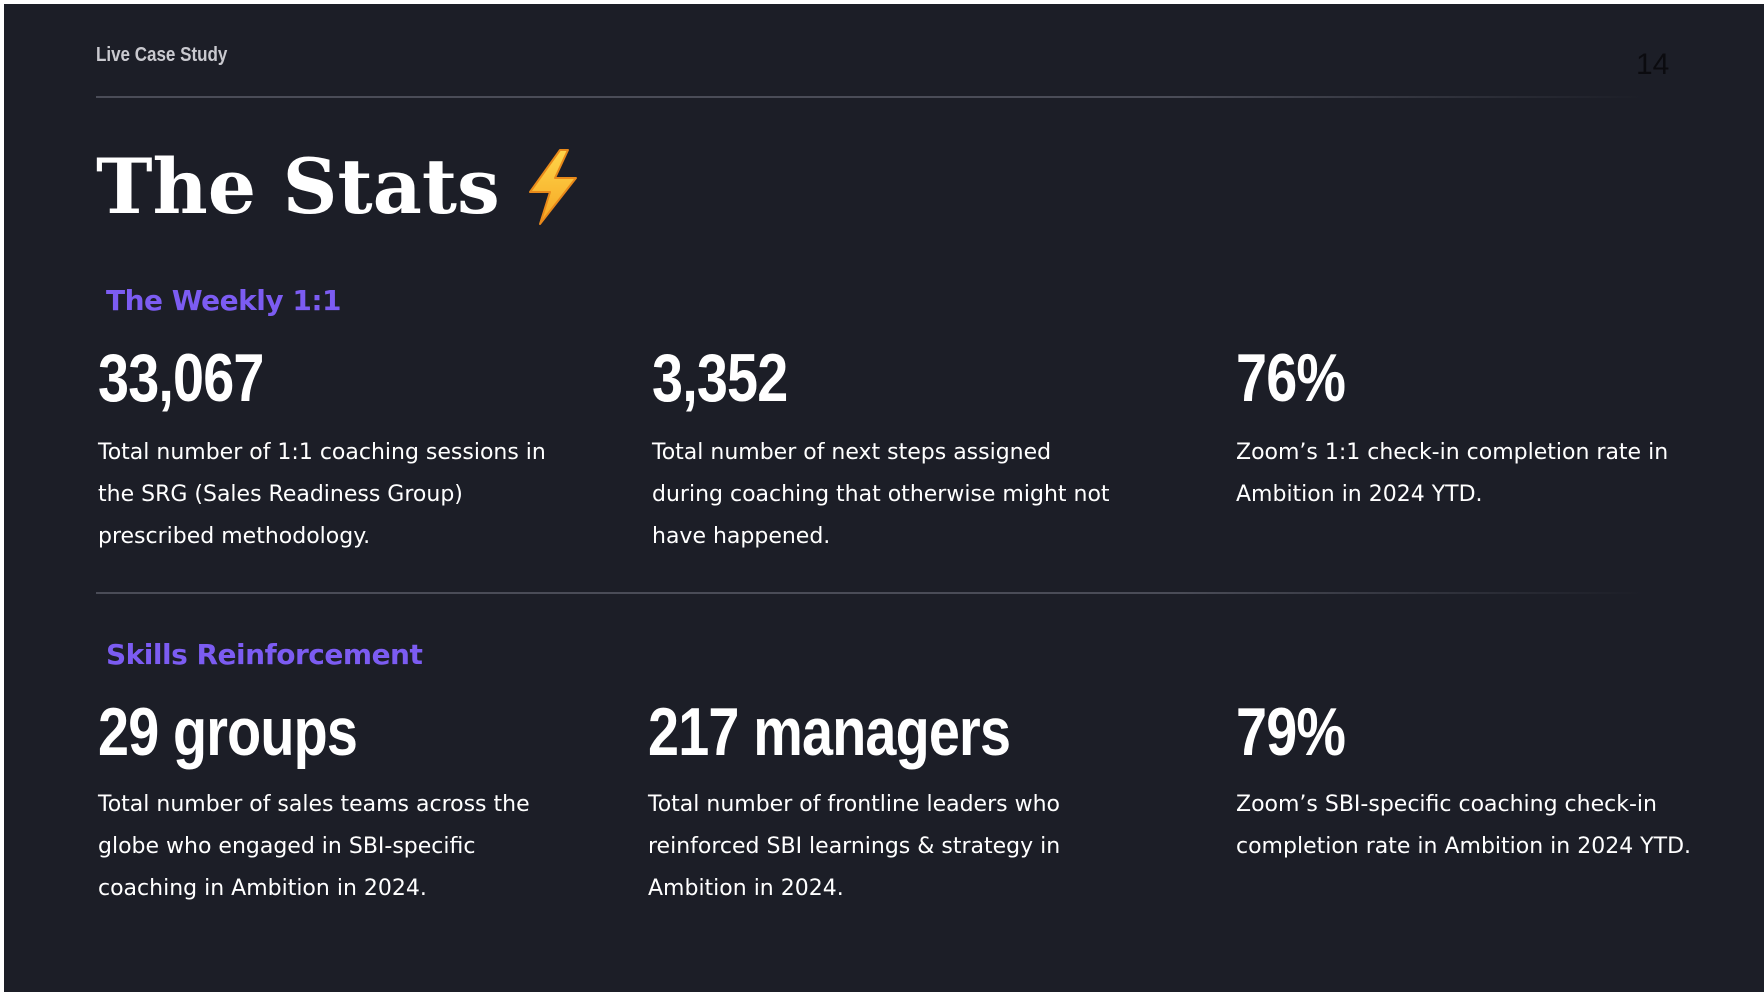 This screenshot has width=1764, height=992. What do you see at coordinates (870, 593) in the screenshot?
I see `section-divider` at bounding box center [870, 593].